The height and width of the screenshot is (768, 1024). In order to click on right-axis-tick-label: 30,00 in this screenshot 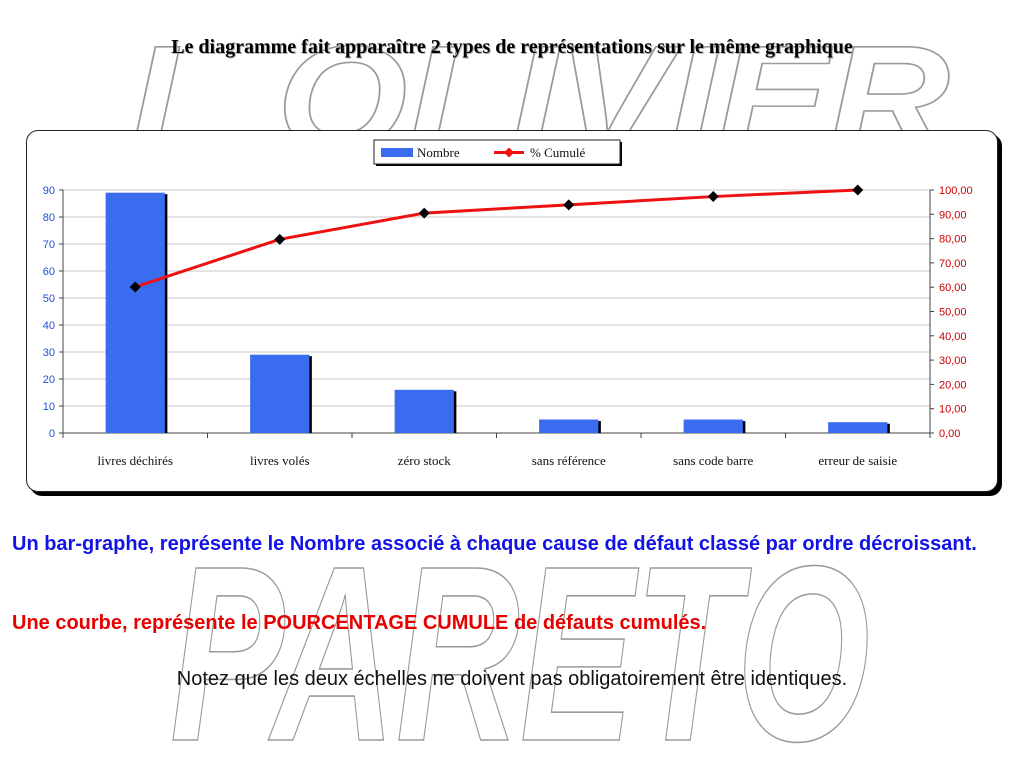, I will do `click(953, 361)`.